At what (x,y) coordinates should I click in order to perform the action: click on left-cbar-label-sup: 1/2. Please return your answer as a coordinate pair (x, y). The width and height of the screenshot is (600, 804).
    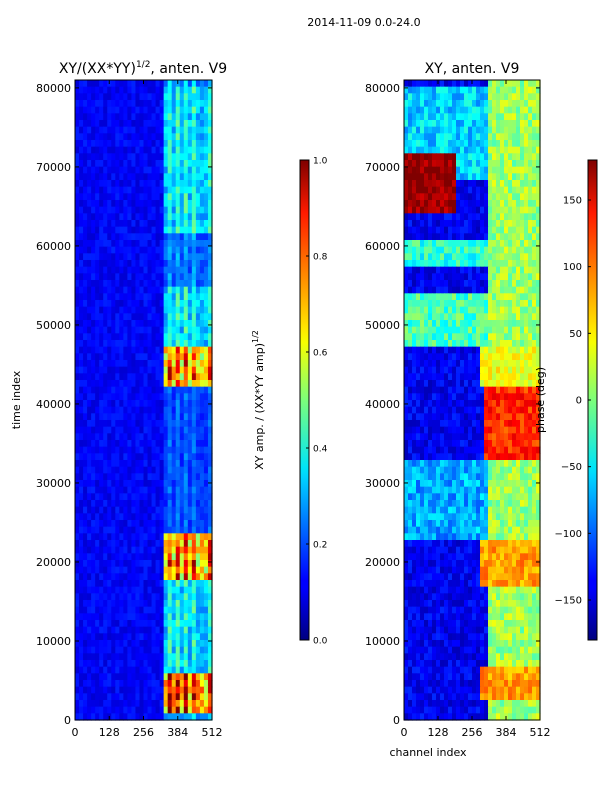
    Looking at the image, I should click on (255, 336).